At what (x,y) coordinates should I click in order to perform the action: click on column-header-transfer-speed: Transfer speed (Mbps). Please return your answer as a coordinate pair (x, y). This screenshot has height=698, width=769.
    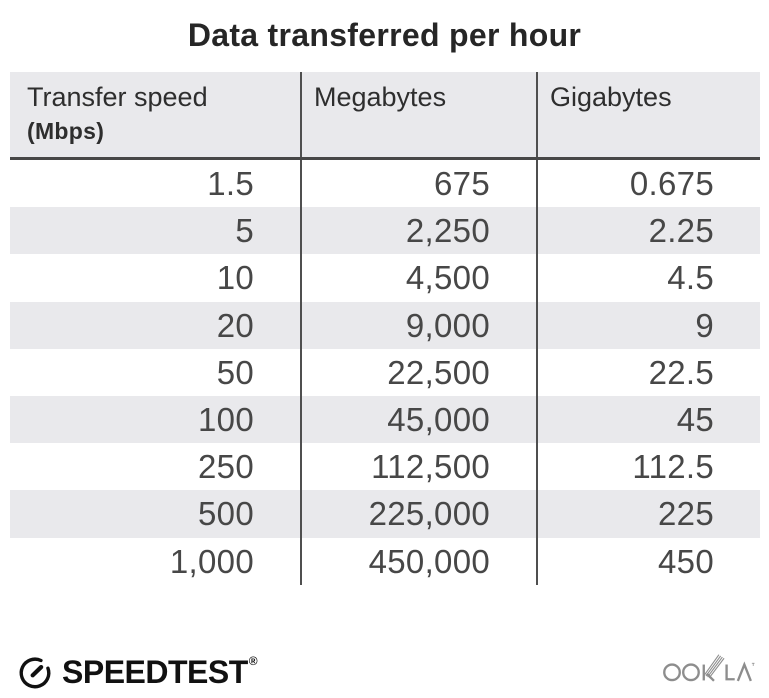
    Looking at the image, I should click on (156, 114).